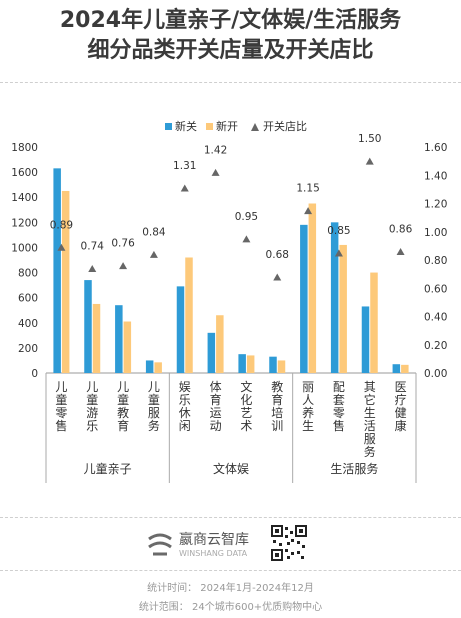 This screenshot has height=618, width=461. I want to click on x-category-label: 套, so click(339, 400).